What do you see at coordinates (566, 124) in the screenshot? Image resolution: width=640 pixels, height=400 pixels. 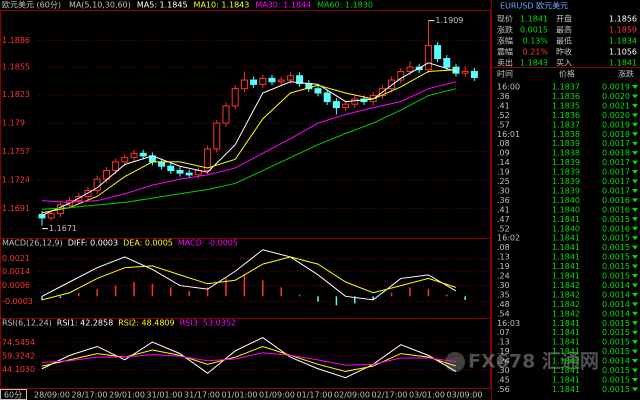 I see `tick-price: 1.1837` at bounding box center [566, 124].